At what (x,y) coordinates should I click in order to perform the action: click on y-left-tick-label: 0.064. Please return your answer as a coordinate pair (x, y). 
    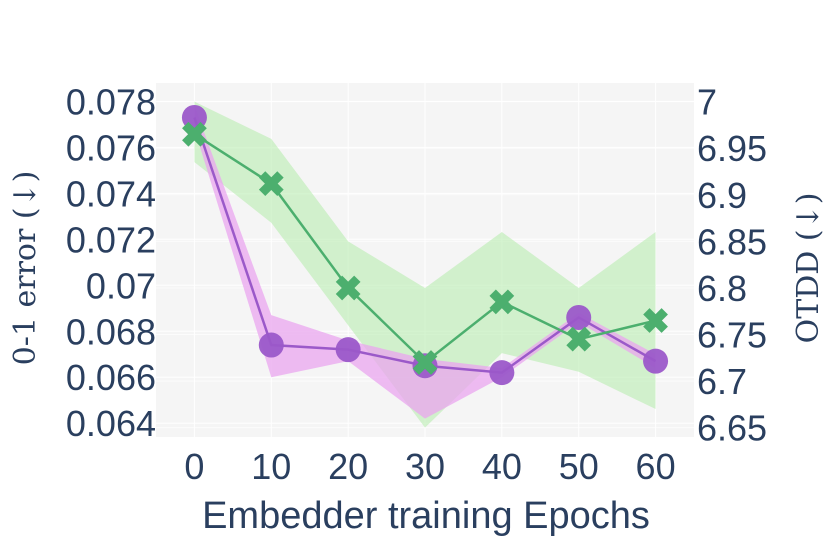
    Looking at the image, I should click on (111, 423).